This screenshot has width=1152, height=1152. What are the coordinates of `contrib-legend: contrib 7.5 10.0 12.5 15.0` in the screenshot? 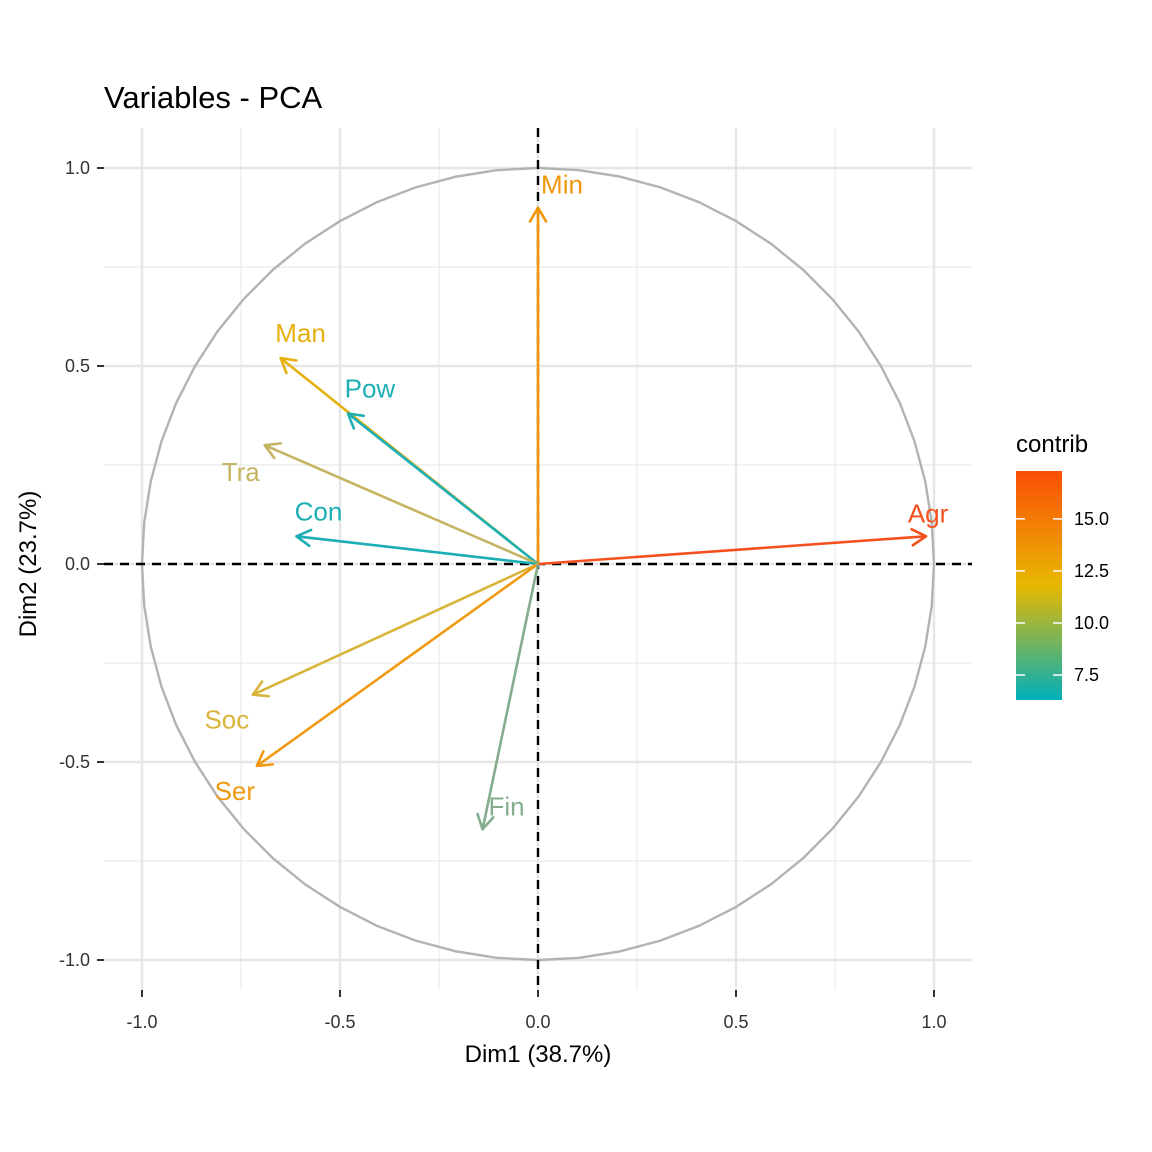 It's located at (1062, 565).